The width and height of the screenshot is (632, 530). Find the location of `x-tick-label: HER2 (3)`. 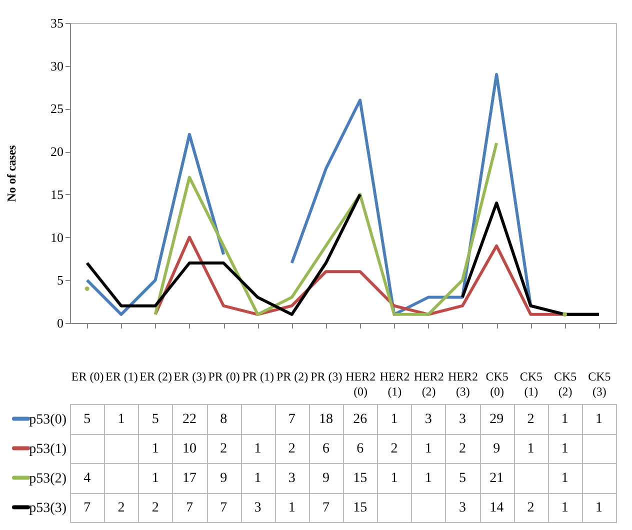

x-tick-label: HER2 (3) is located at coordinates (463, 384).